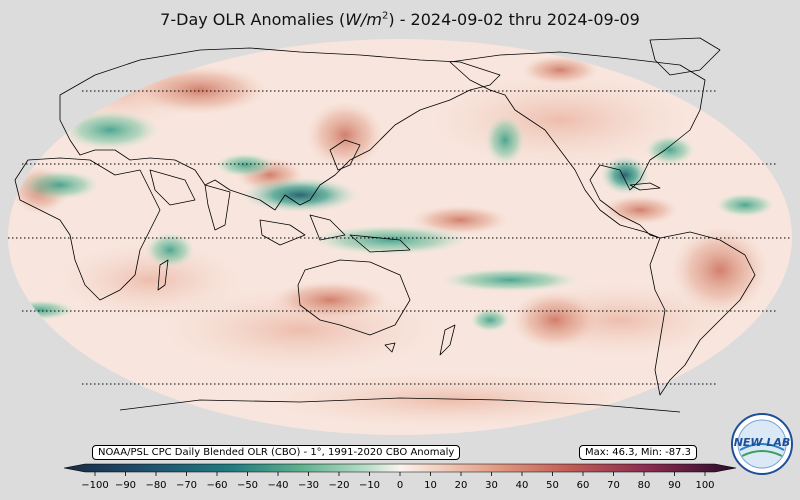 The height and width of the screenshot is (500, 800). What do you see at coordinates (216, 485) in the screenshot?
I see `colorbar-tick-label: −60` at bounding box center [216, 485].